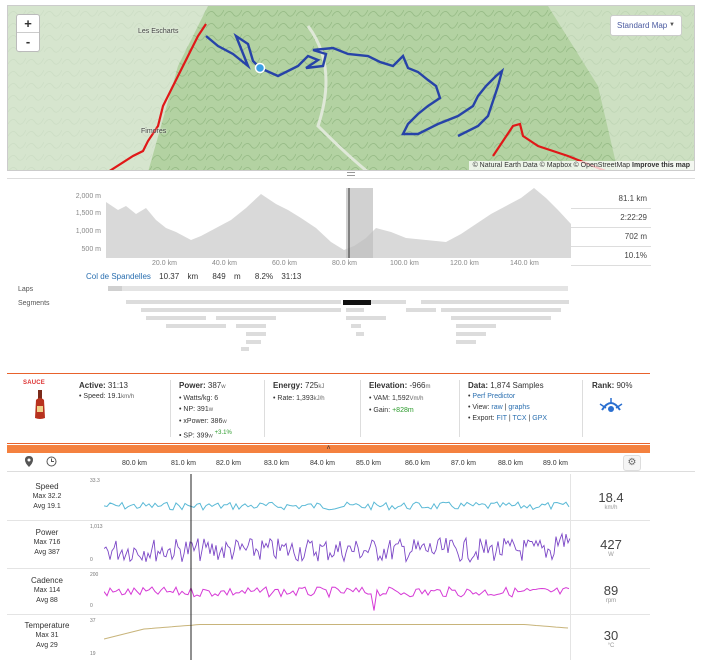 This screenshot has height=666, width=702. I want to click on channel-name: Temperature, so click(47, 625).